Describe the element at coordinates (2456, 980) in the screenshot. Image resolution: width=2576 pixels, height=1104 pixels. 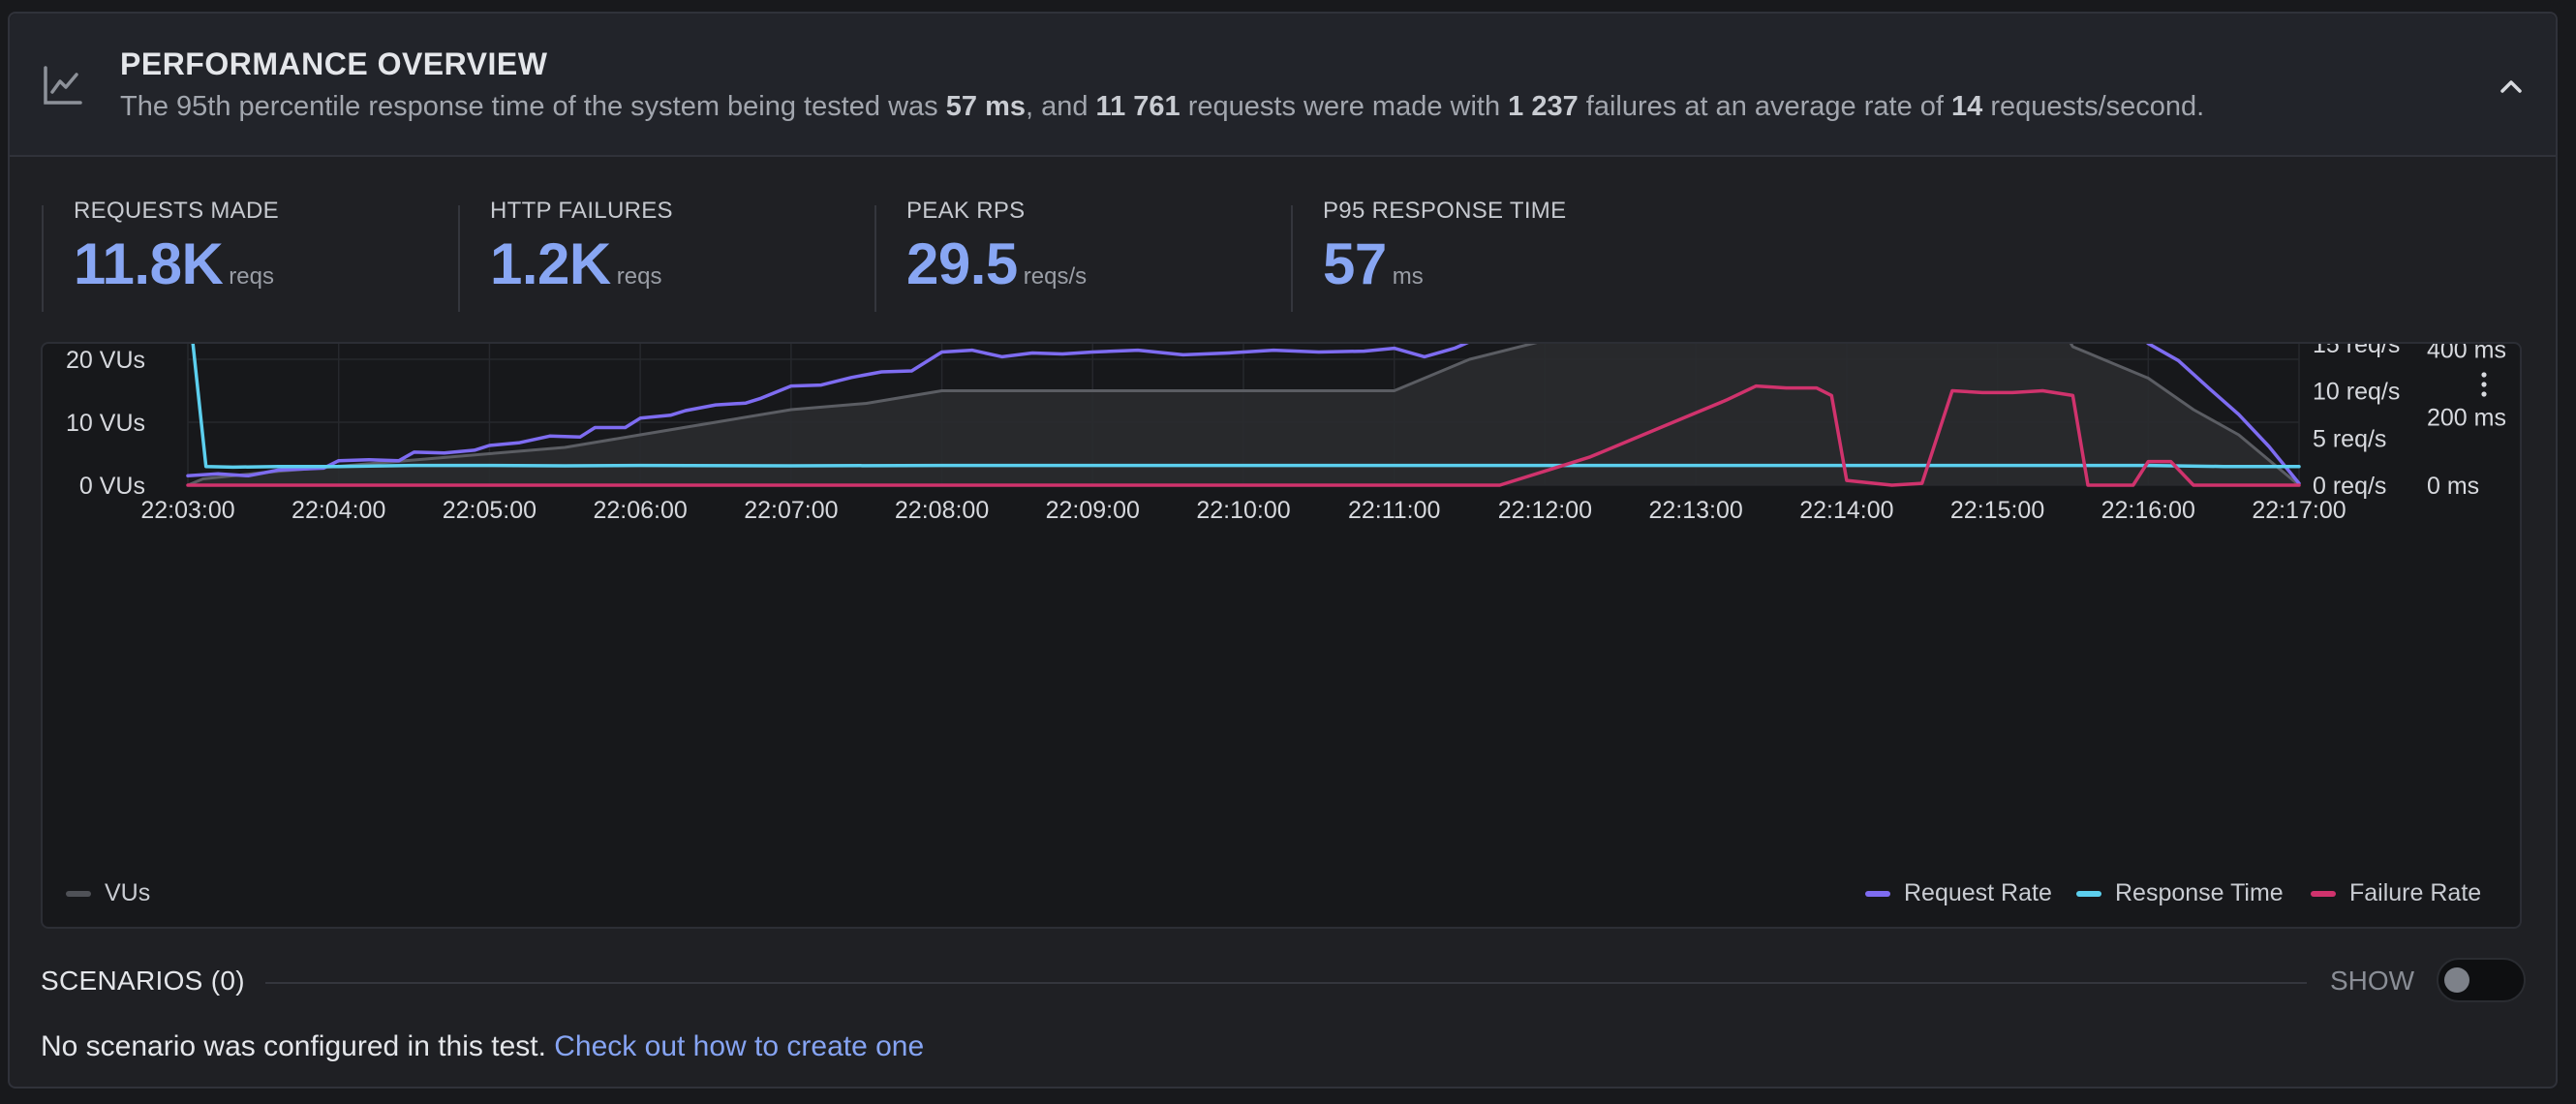
I see `toggle-knob` at that location.